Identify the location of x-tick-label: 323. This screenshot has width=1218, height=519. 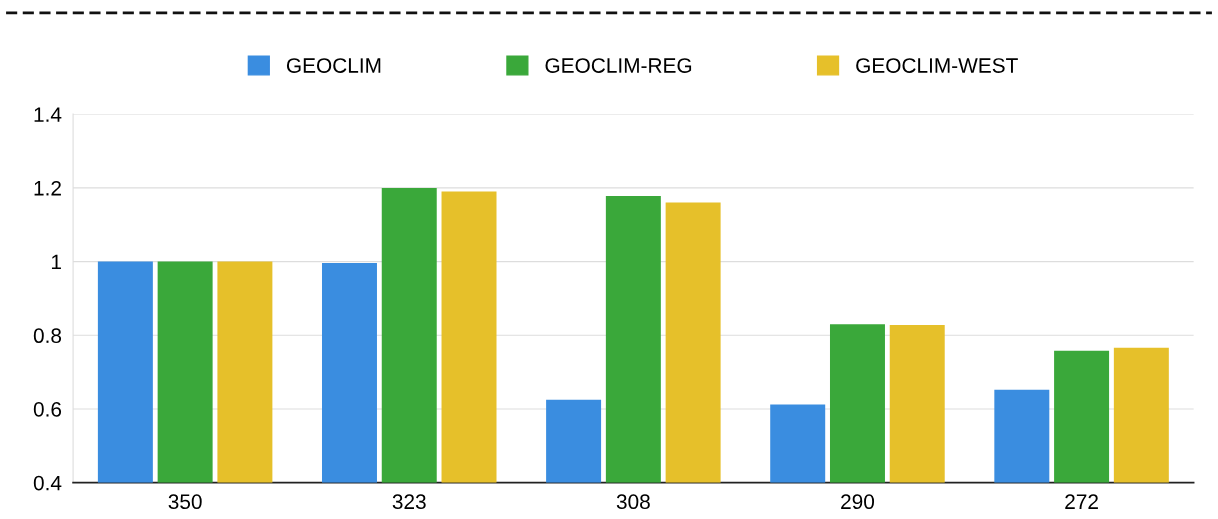
(409, 502).